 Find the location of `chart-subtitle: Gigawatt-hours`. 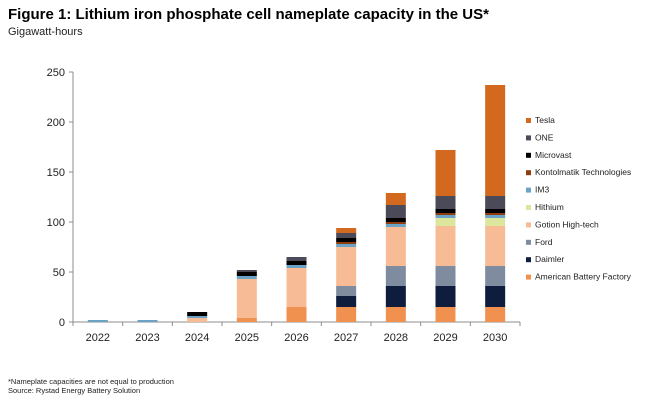

chart-subtitle: Gigawatt-hours is located at coordinates (45, 32).